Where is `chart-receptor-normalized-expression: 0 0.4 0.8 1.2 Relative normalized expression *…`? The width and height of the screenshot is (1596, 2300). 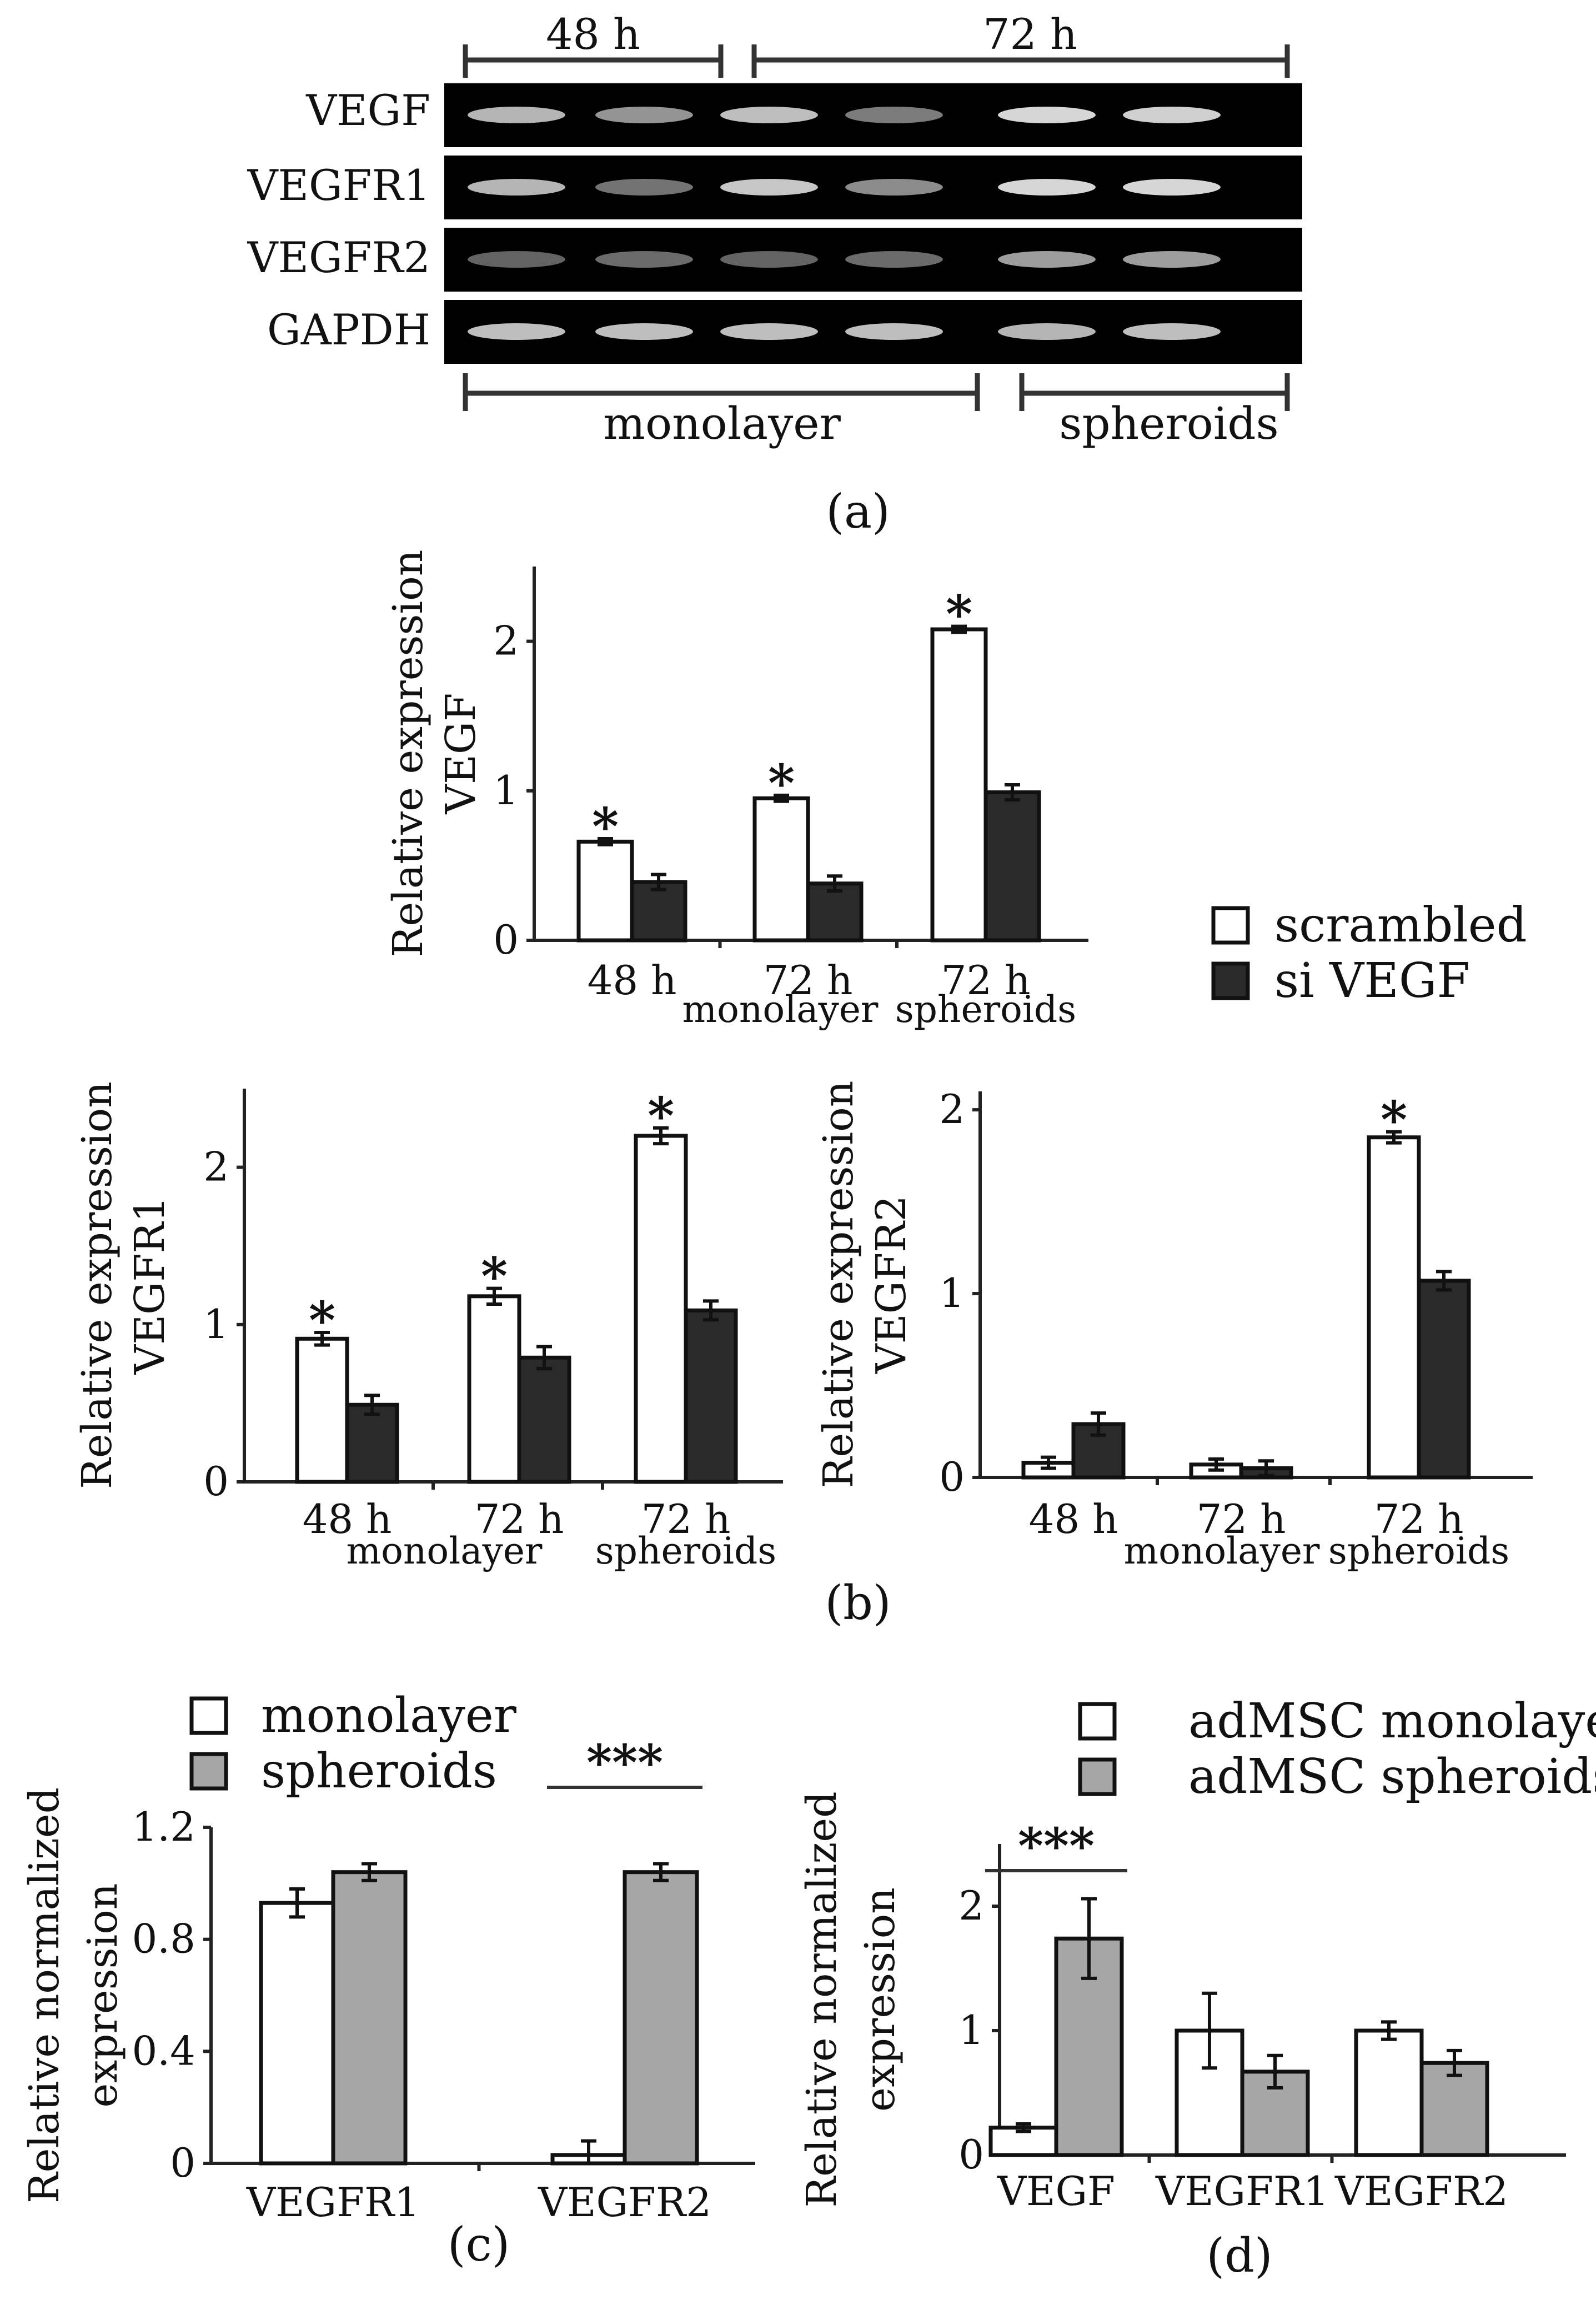
chart-receptor-normalized-expression: 0 0.4 0.8 1.2 Relative normalized expression *… is located at coordinates (388, 1980).